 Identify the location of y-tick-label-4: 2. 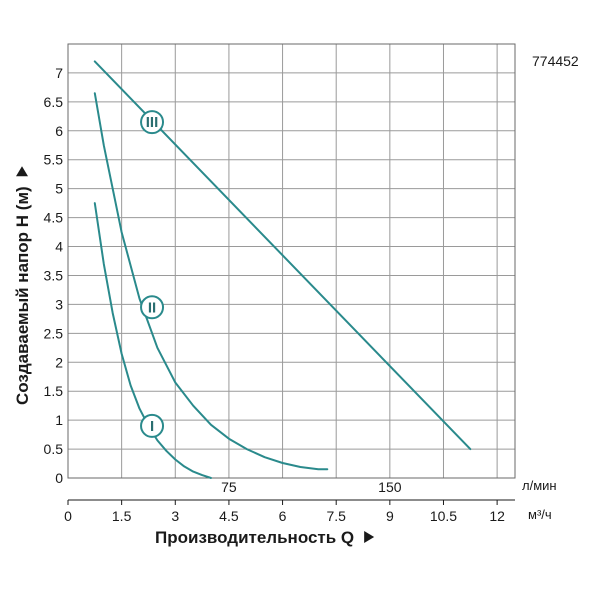
(59, 362).